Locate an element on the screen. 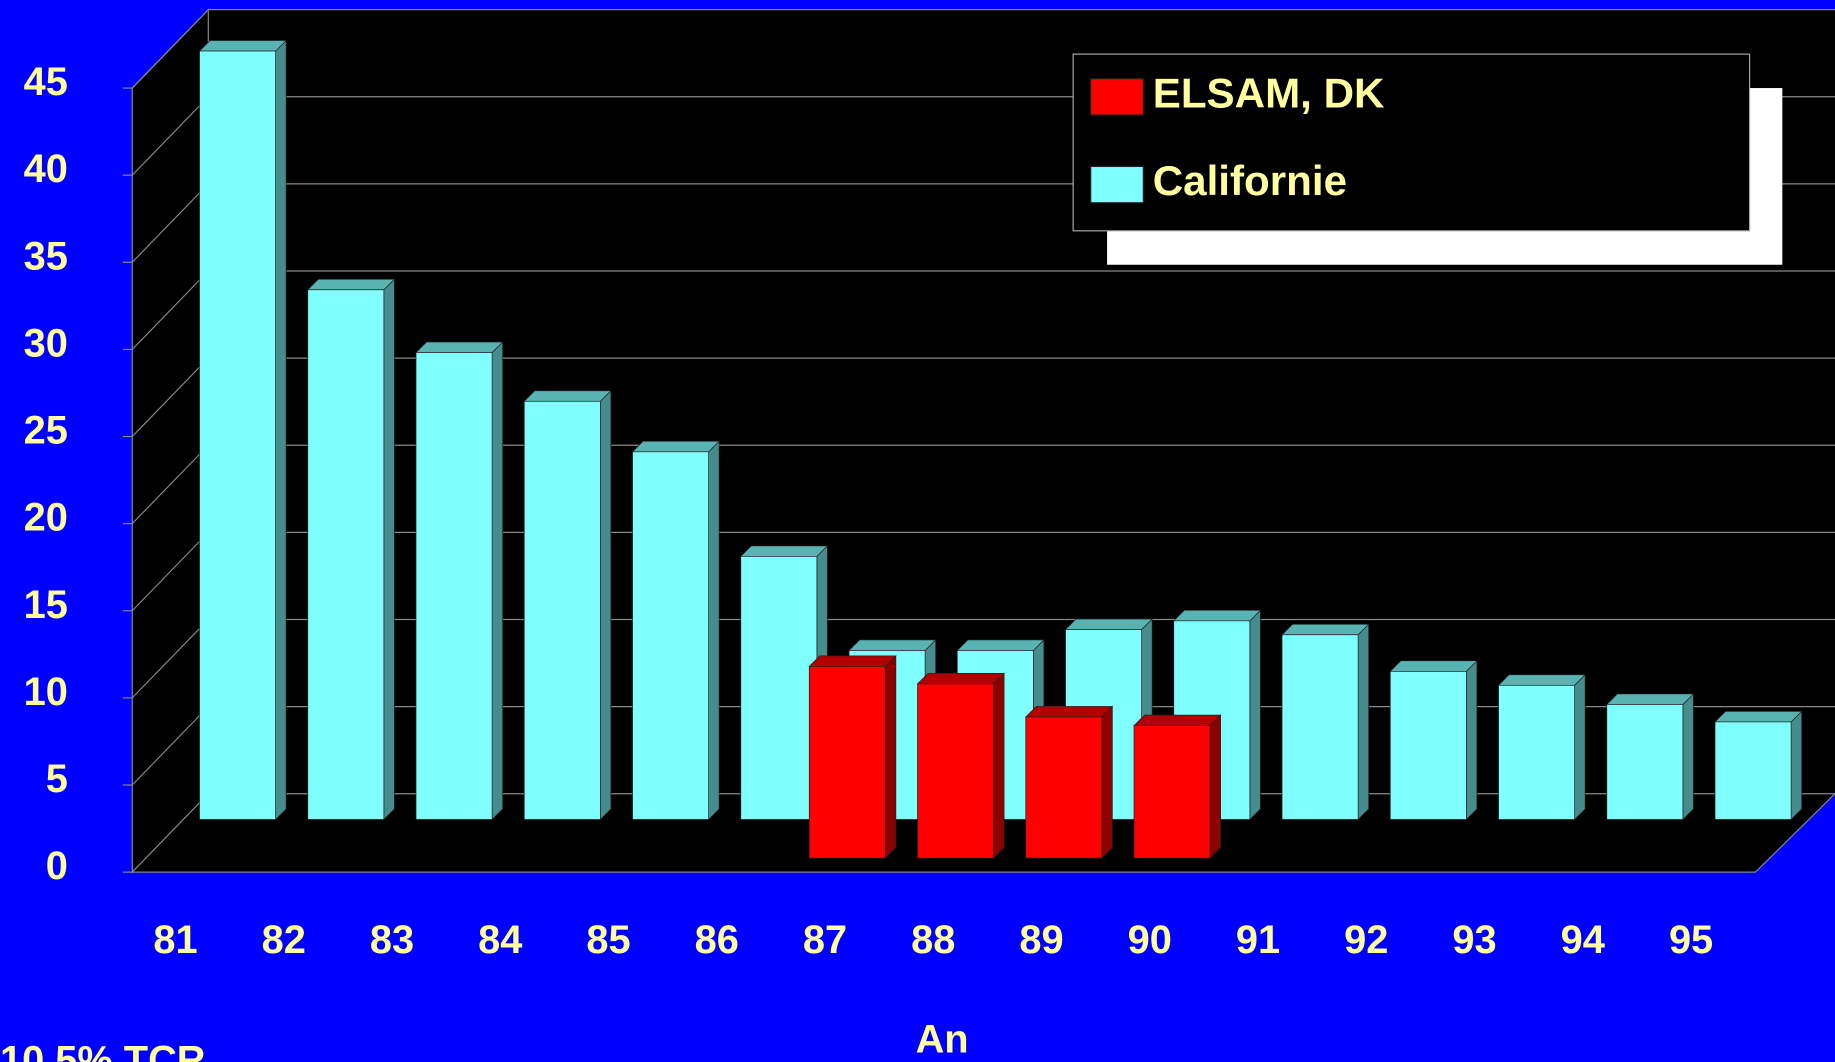 This screenshot has width=1835, height=1062. legend-swatch is located at coordinates (1117, 97).